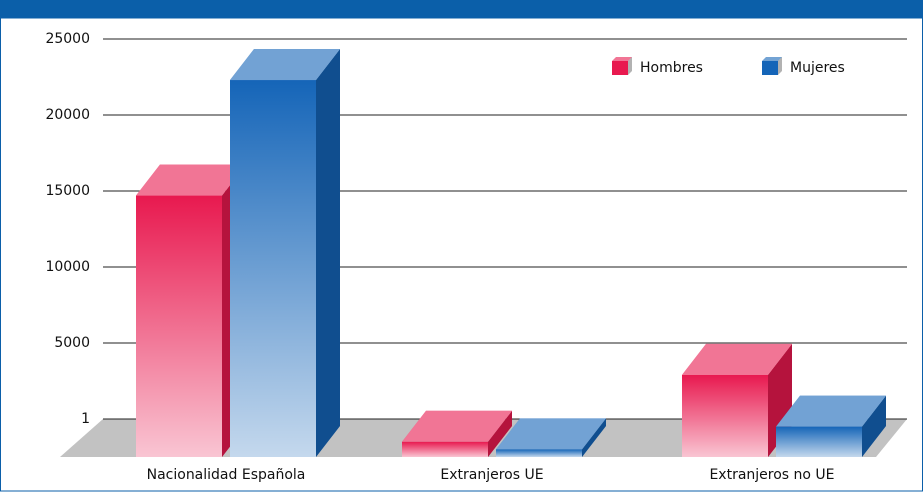 The image size is (923, 496). What do you see at coordinates (817, 68) in the screenshot?
I see `legend-label: Mujeres` at bounding box center [817, 68].